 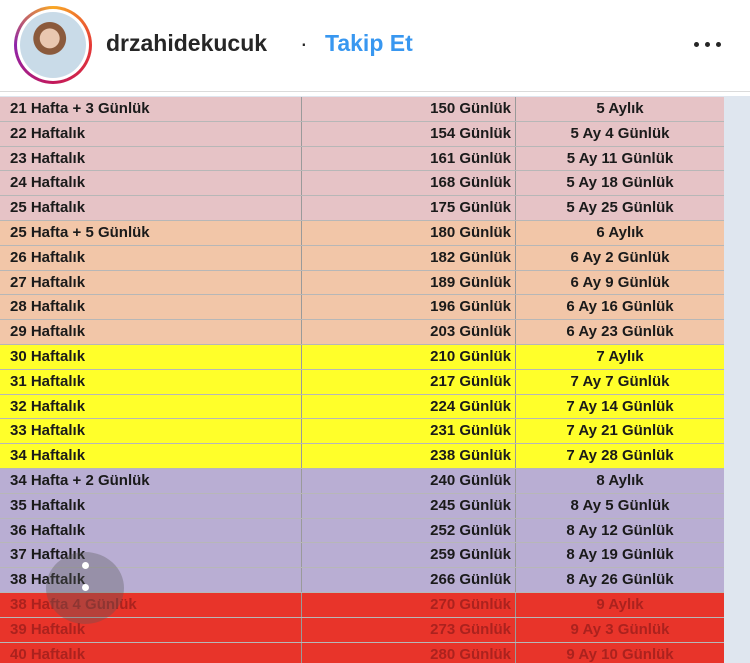 I want to click on cell-months: 5 Aylık, so click(x=620, y=108).